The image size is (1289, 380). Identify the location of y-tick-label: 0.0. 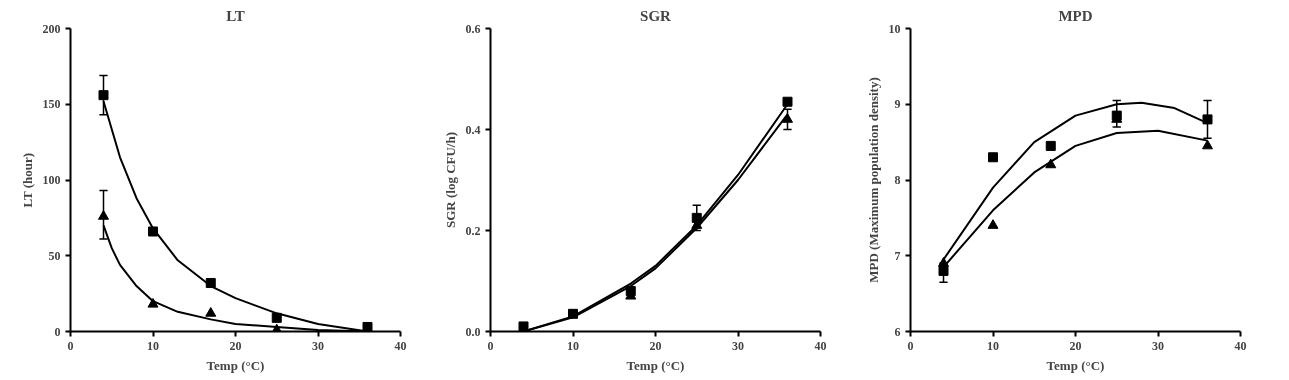
(473, 331).